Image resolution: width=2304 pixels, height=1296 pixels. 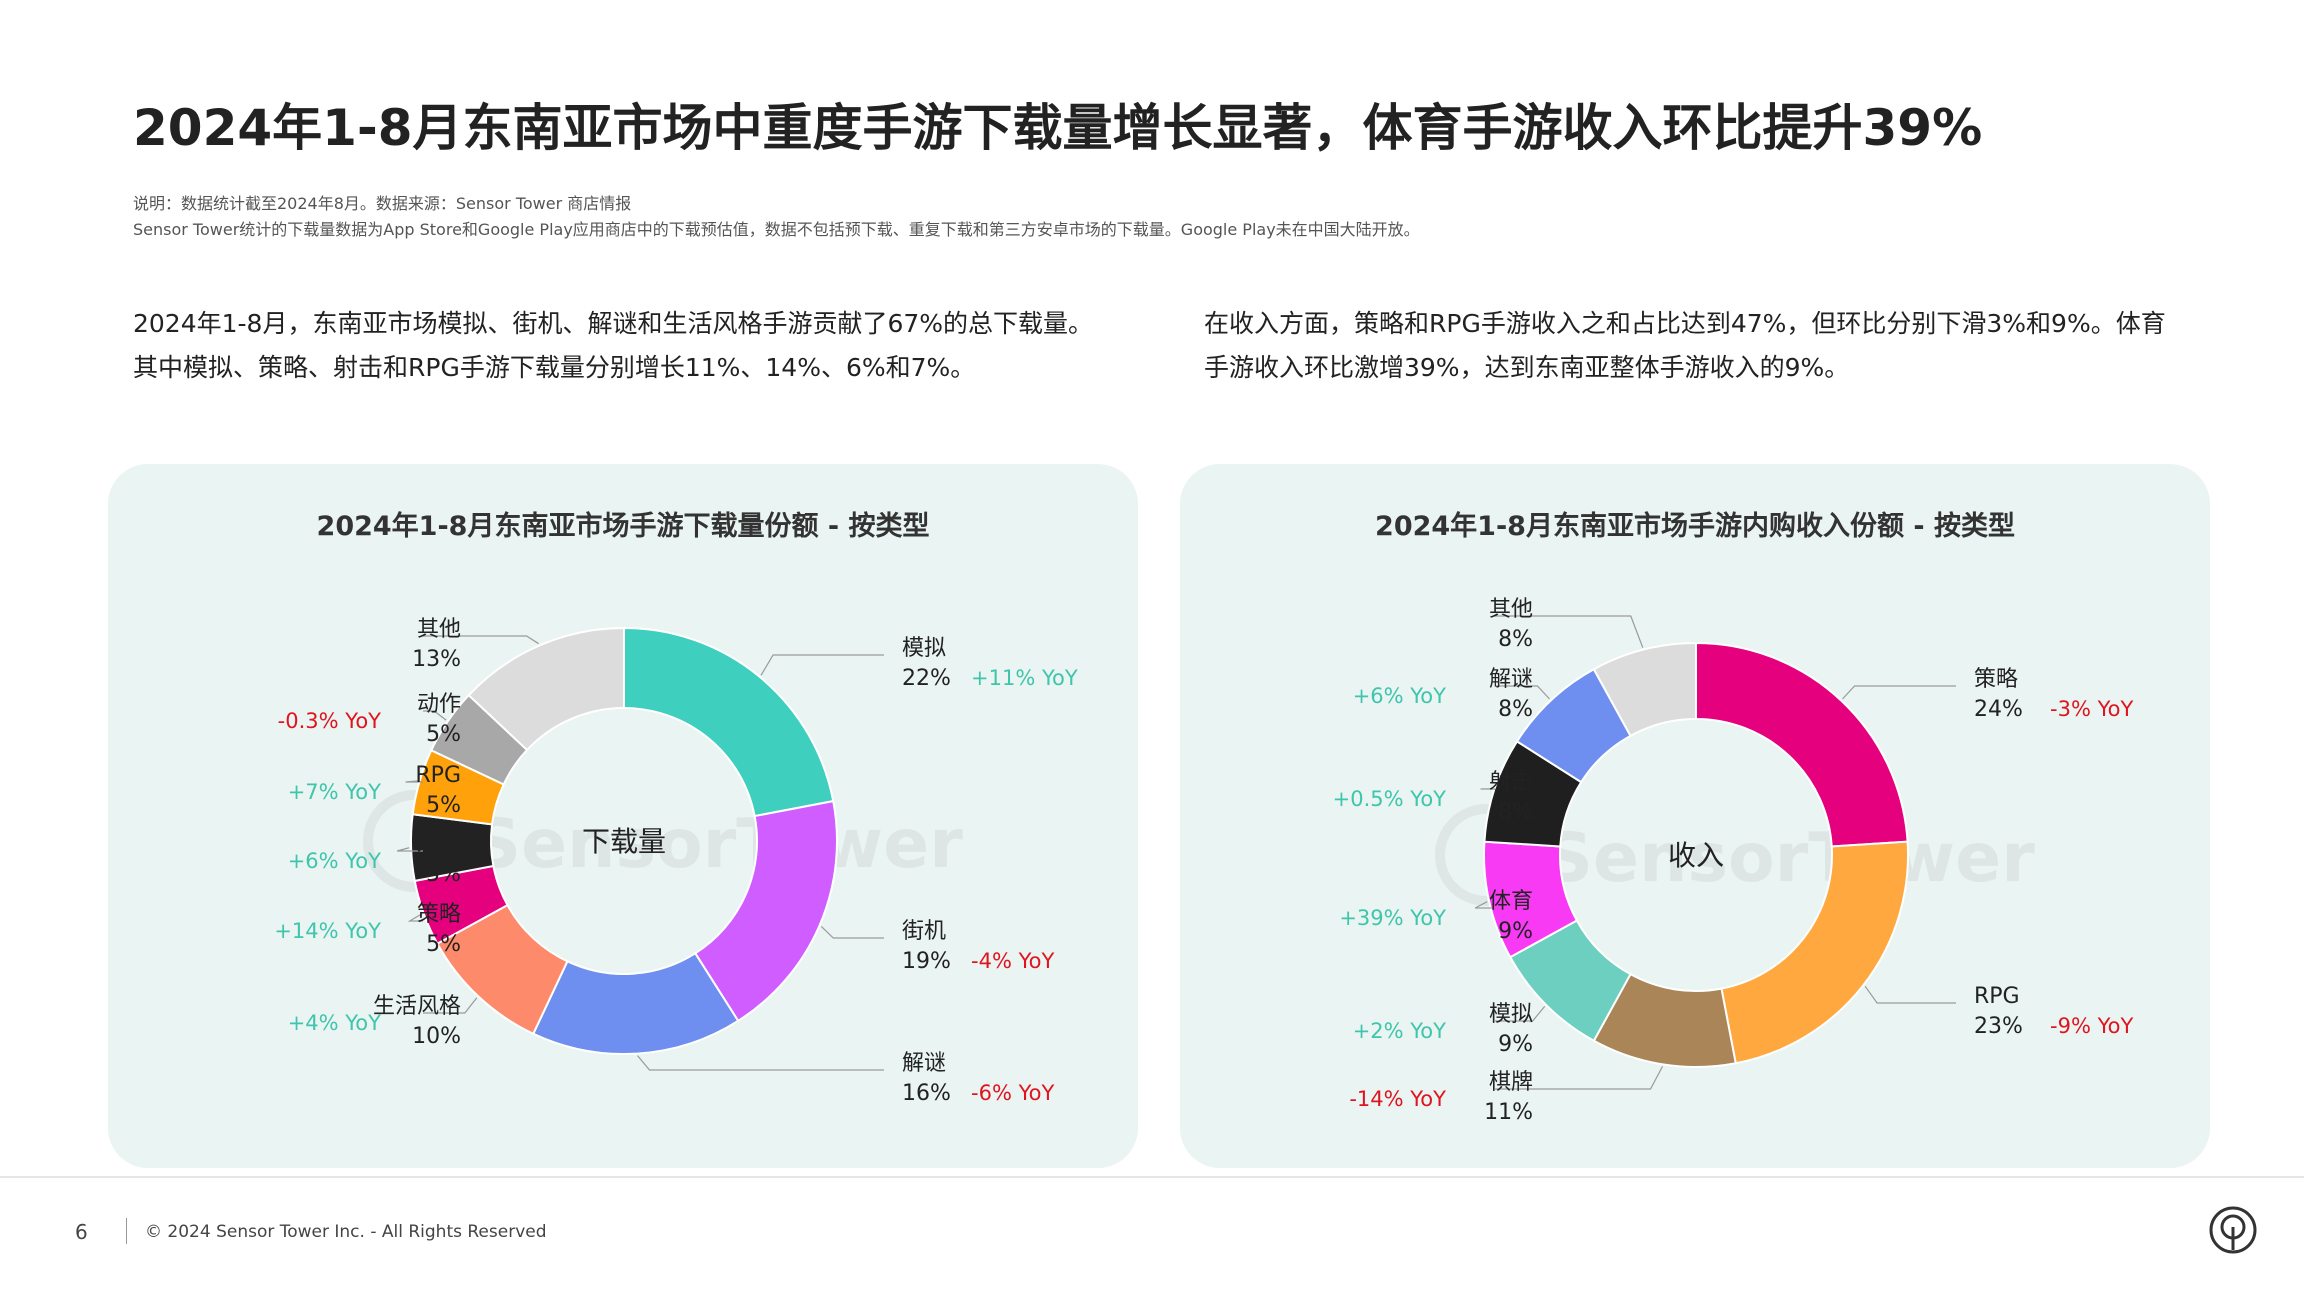 I want to click on slice-name-0: 策略, so click(x=1996, y=679).